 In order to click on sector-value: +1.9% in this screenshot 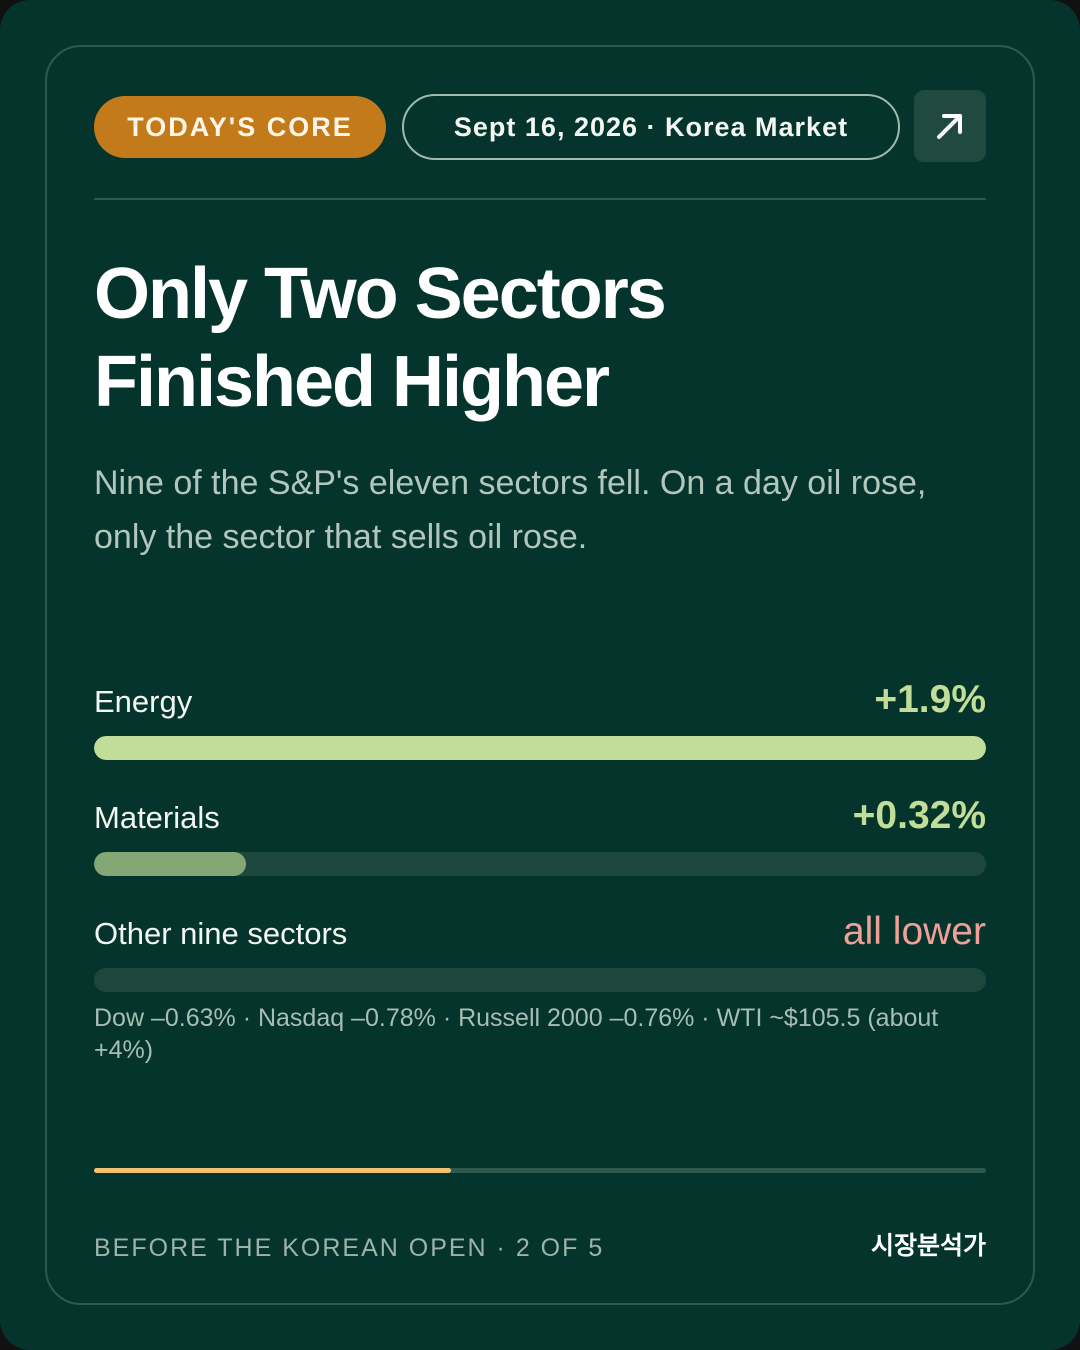, I will do `click(930, 699)`.